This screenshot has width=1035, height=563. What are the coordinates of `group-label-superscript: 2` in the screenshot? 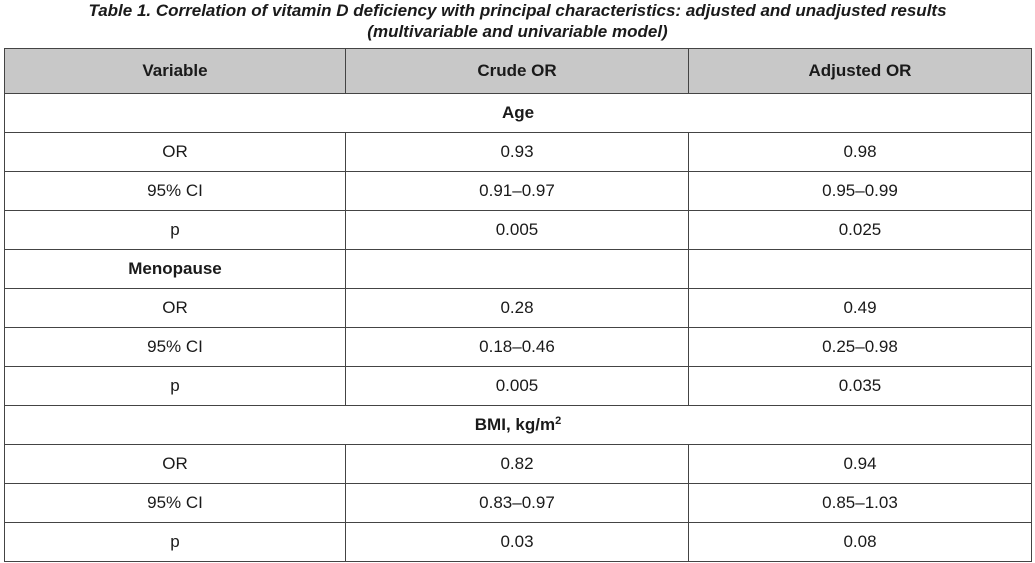 It's located at (558, 421).